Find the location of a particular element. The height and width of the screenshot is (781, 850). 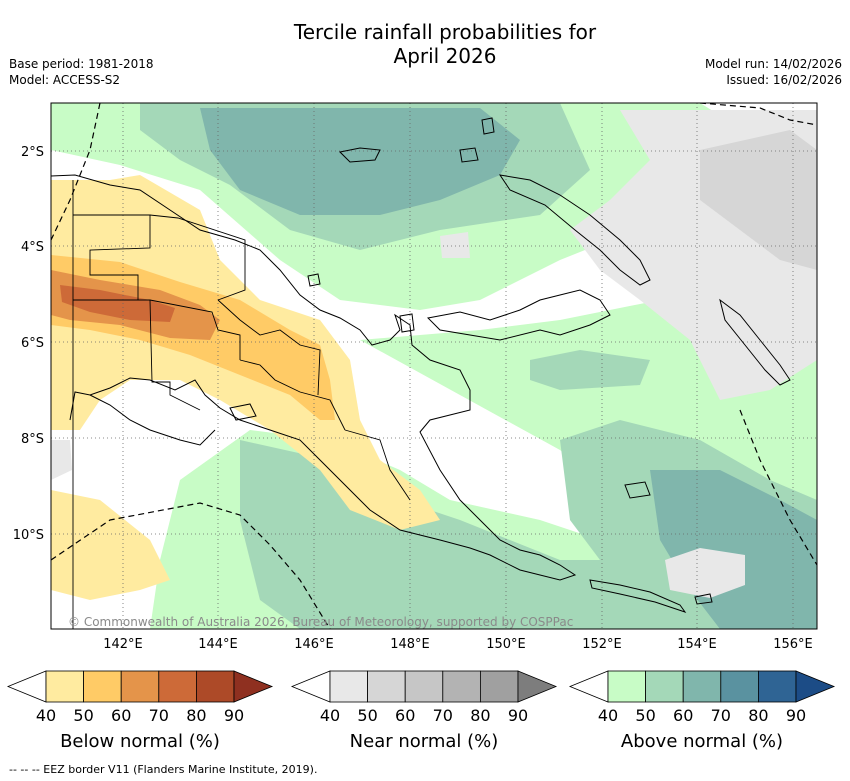

lon-label-144e: 144°E is located at coordinates (218, 644).